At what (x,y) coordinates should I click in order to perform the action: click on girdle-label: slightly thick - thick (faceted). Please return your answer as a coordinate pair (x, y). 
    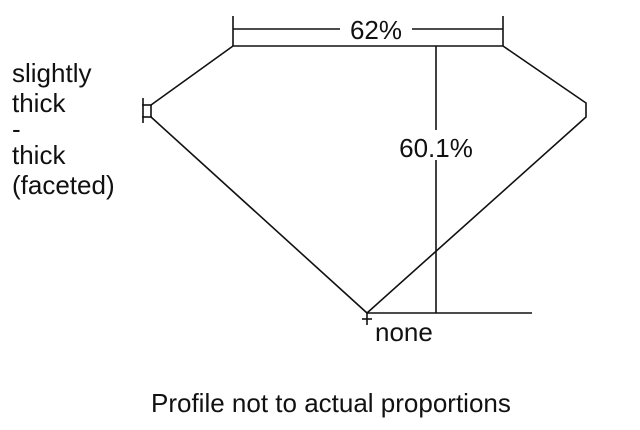
    Looking at the image, I should click on (63, 129).